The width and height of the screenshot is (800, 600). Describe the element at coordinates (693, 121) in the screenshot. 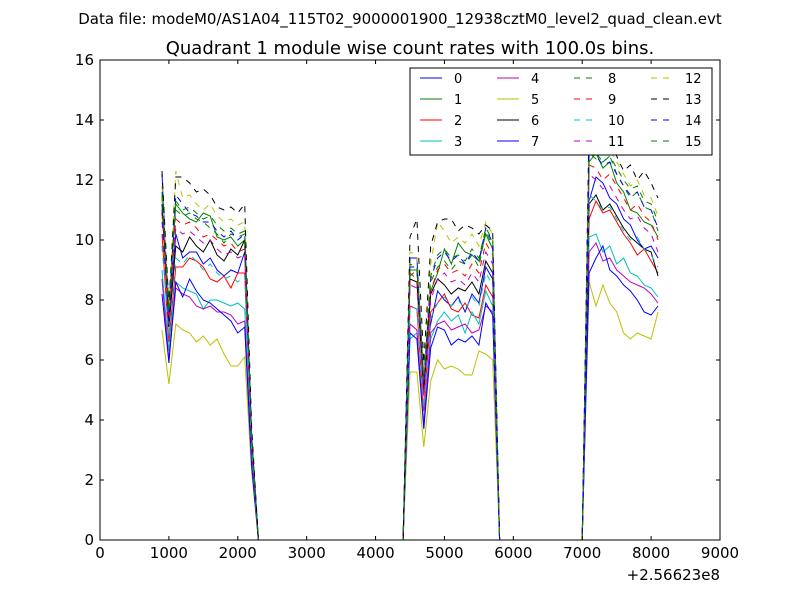

I see `legend-label-14: 14` at that location.